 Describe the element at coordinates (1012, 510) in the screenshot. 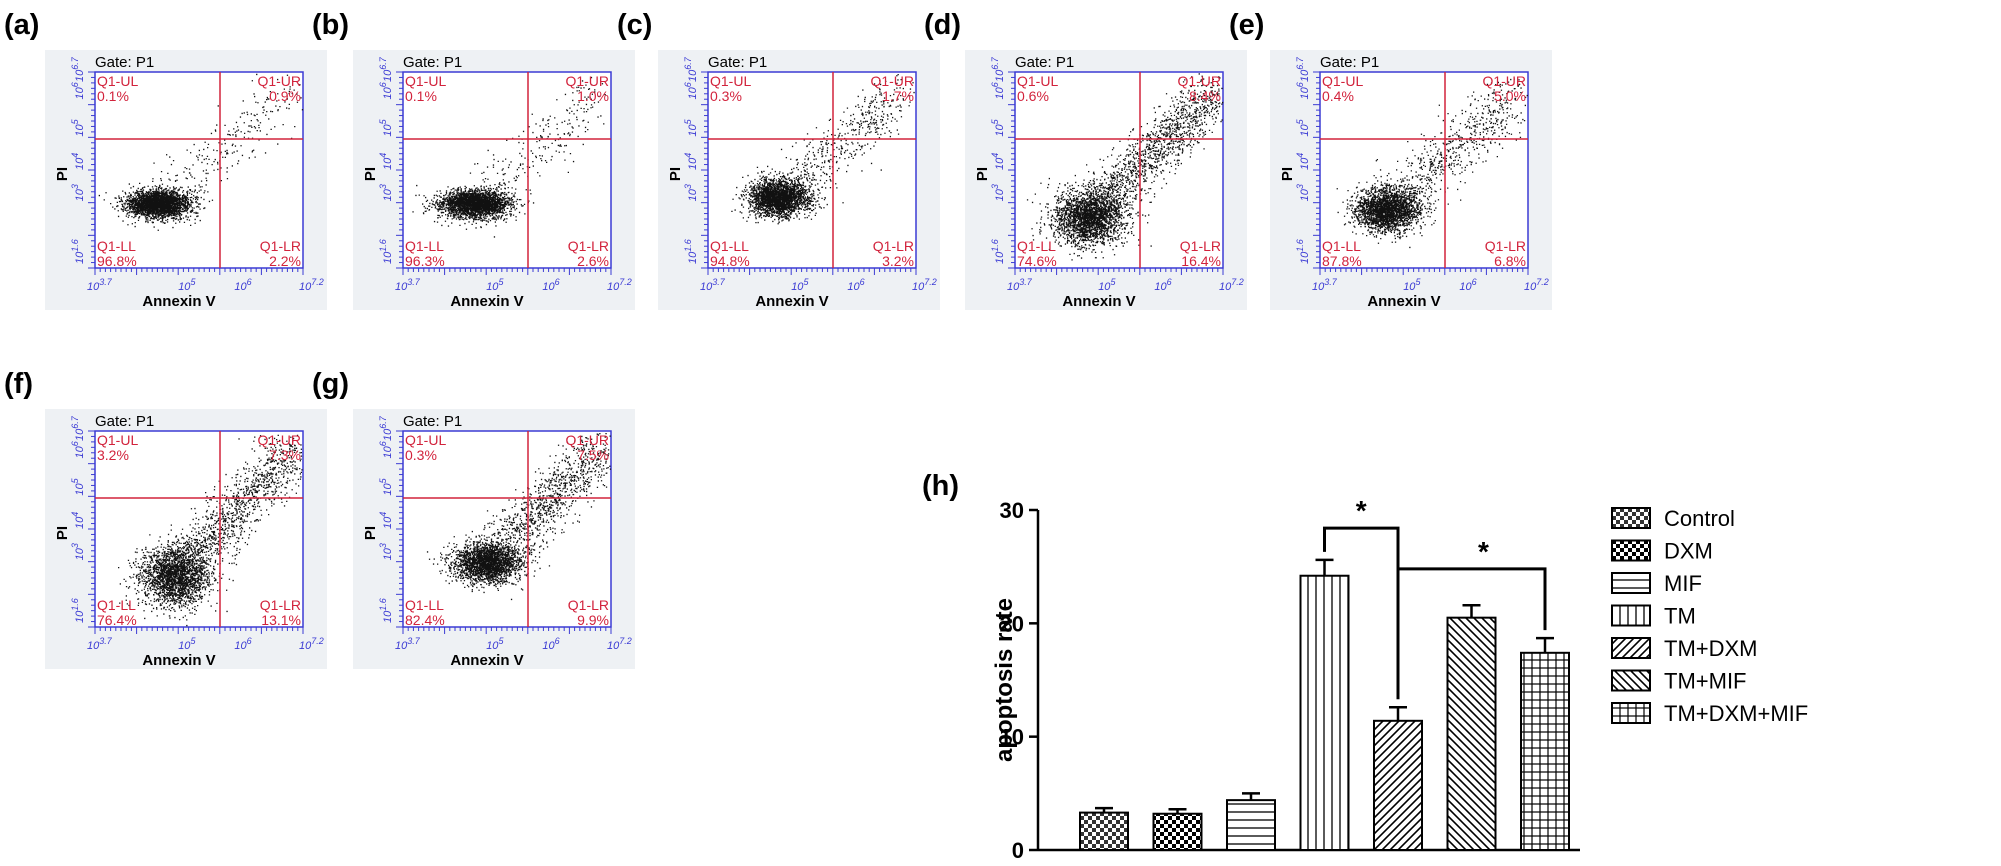

I see `y-tick-label: 30` at that location.